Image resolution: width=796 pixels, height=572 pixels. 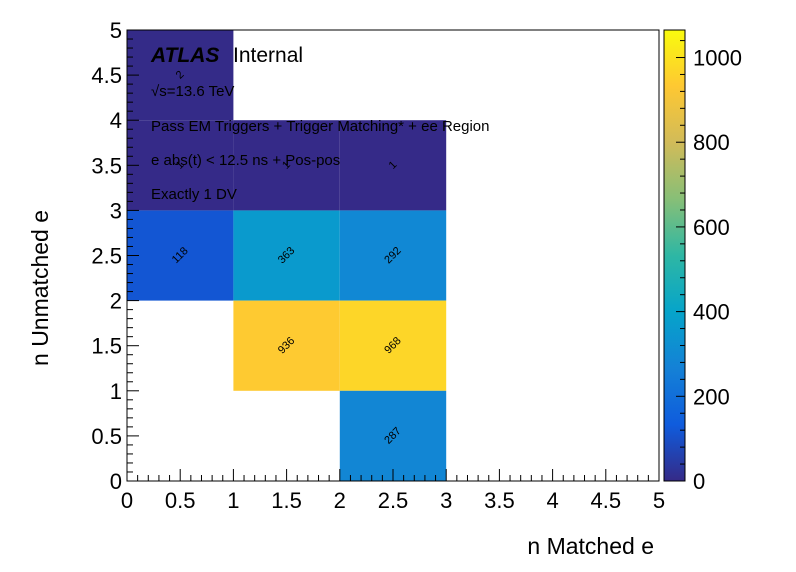 I want to click on y-tick-label: 3.5, so click(x=106, y=165).